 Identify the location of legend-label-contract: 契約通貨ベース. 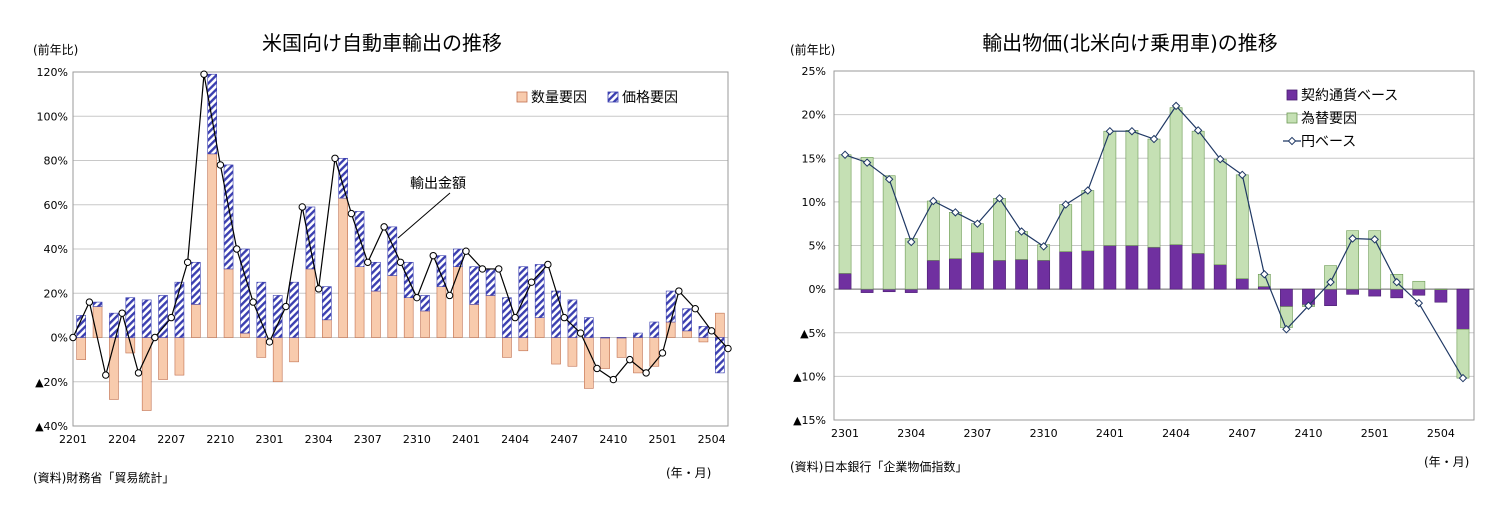
(1349, 95).